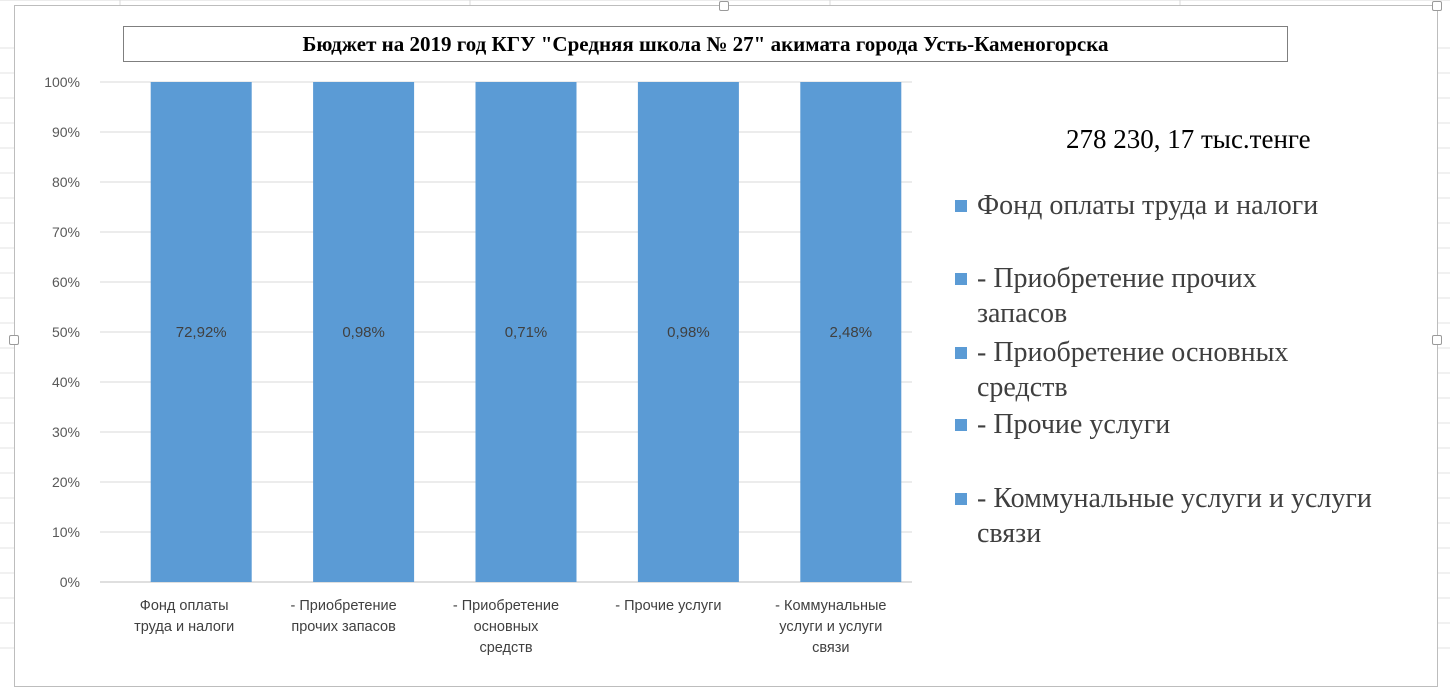  What do you see at coordinates (66, 132) in the screenshot?
I see `y-tick-label: 90%` at bounding box center [66, 132].